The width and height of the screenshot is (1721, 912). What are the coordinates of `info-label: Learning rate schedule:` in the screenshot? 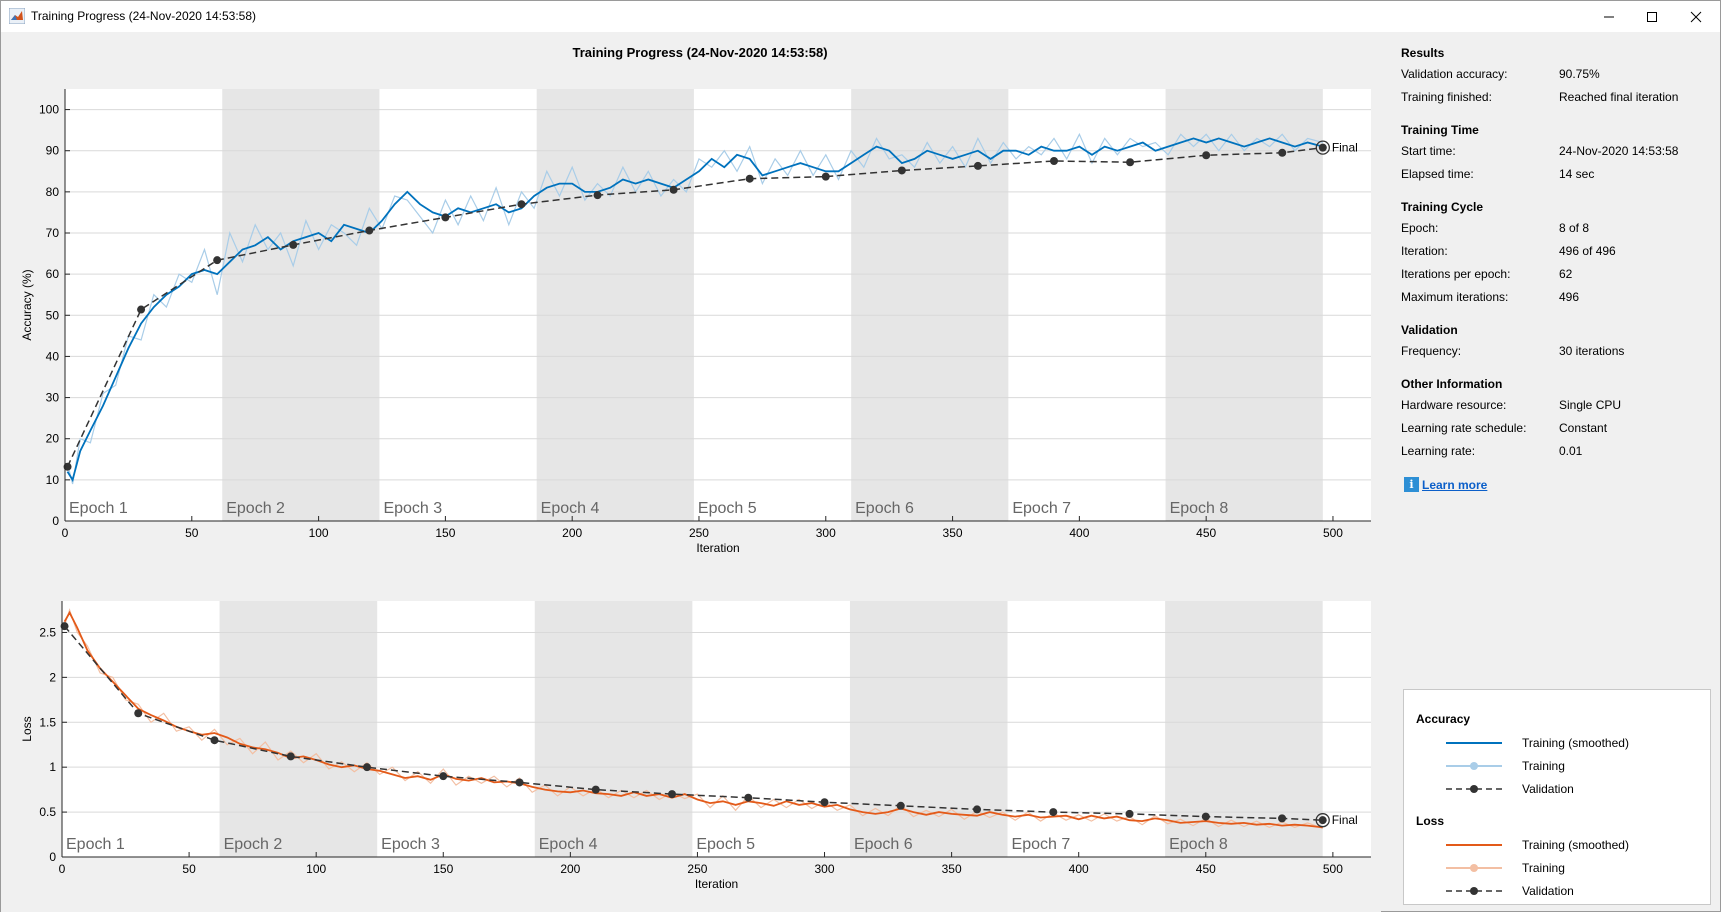 It's located at (1464, 428).